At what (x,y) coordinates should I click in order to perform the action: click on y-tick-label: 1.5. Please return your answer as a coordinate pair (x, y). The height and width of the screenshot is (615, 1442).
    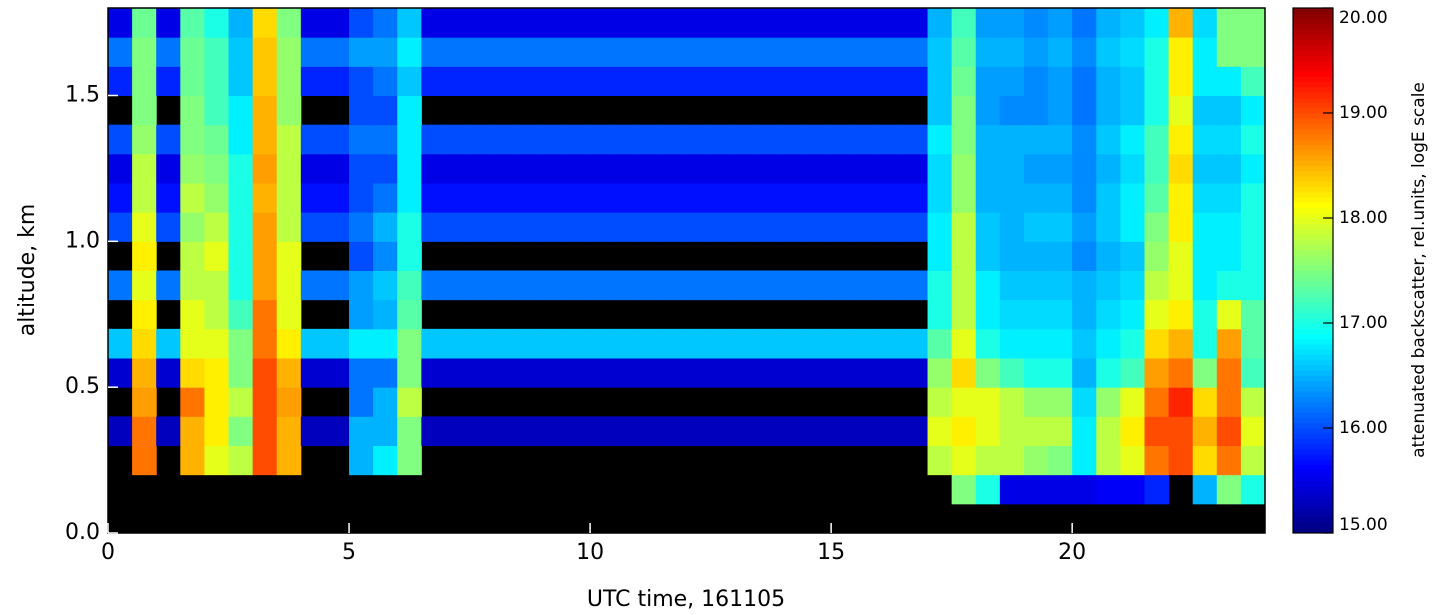
    Looking at the image, I should click on (82, 95).